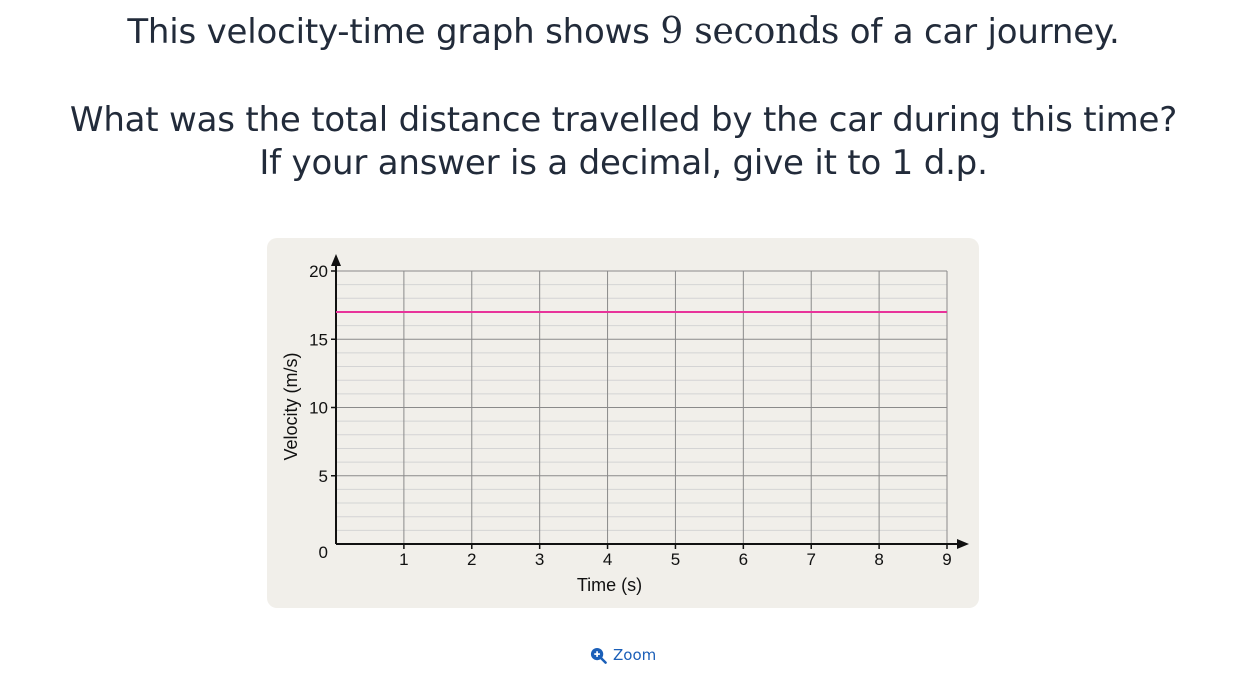 The width and height of the screenshot is (1247, 691). I want to click on x-tick-label: 4, so click(607, 559).